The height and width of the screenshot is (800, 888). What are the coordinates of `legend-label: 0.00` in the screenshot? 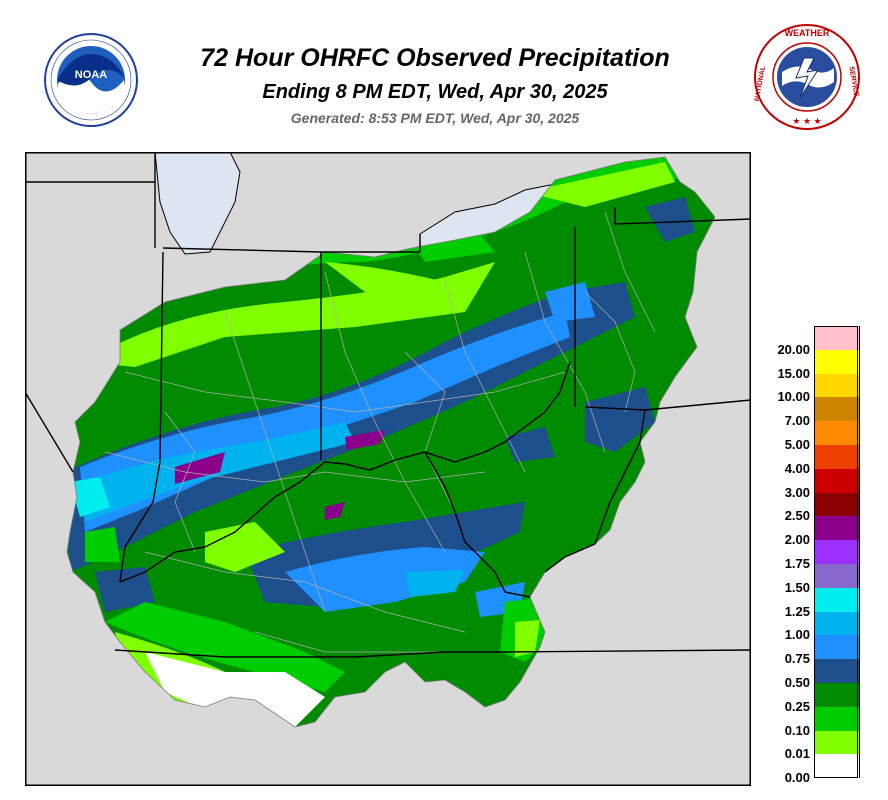 It's located at (797, 778).